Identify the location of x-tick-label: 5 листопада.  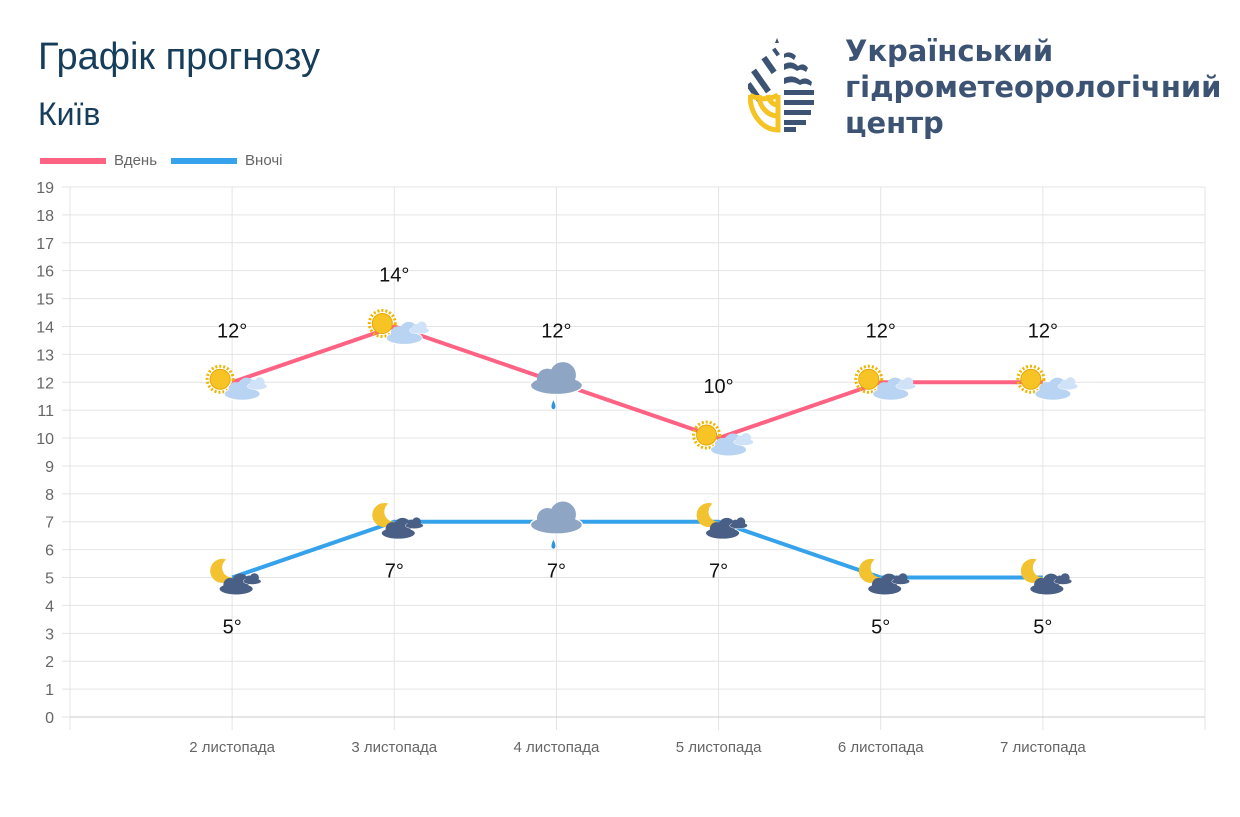
(719, 747).